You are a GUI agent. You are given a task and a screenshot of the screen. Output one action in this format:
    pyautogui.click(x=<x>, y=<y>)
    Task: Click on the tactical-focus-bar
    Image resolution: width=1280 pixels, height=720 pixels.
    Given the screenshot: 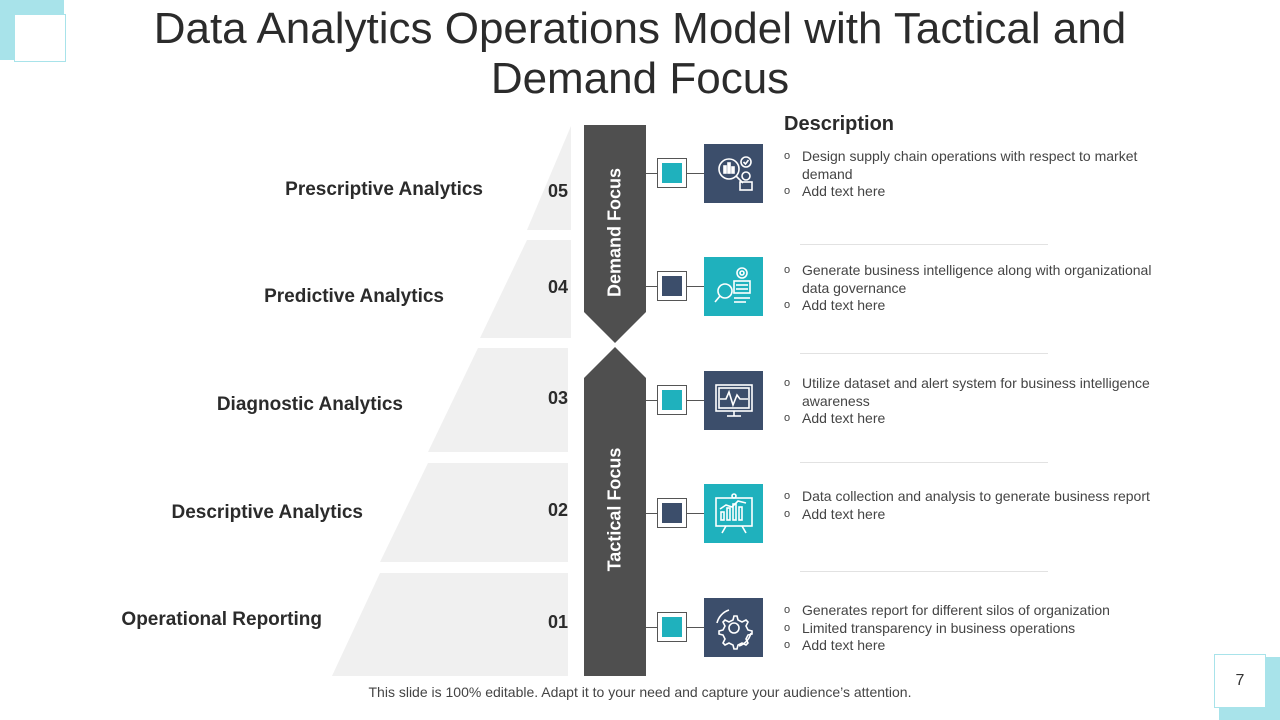 What is the action you would take?
    pyautogui.click(x=615, y=511)
    